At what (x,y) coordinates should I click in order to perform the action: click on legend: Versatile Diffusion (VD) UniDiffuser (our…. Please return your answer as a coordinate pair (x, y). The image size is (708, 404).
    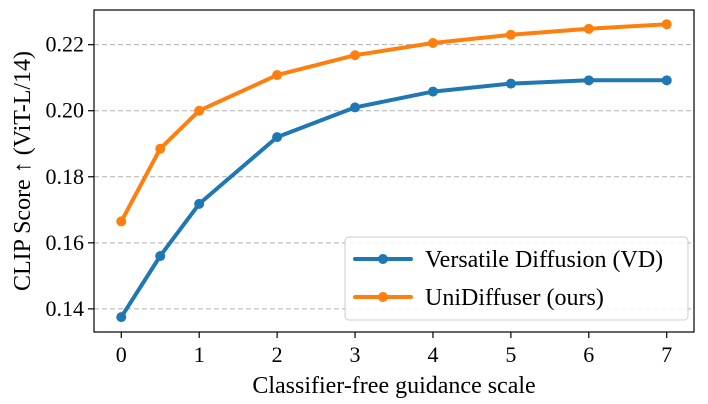
    Looking at the image, I should click on (516, 278).